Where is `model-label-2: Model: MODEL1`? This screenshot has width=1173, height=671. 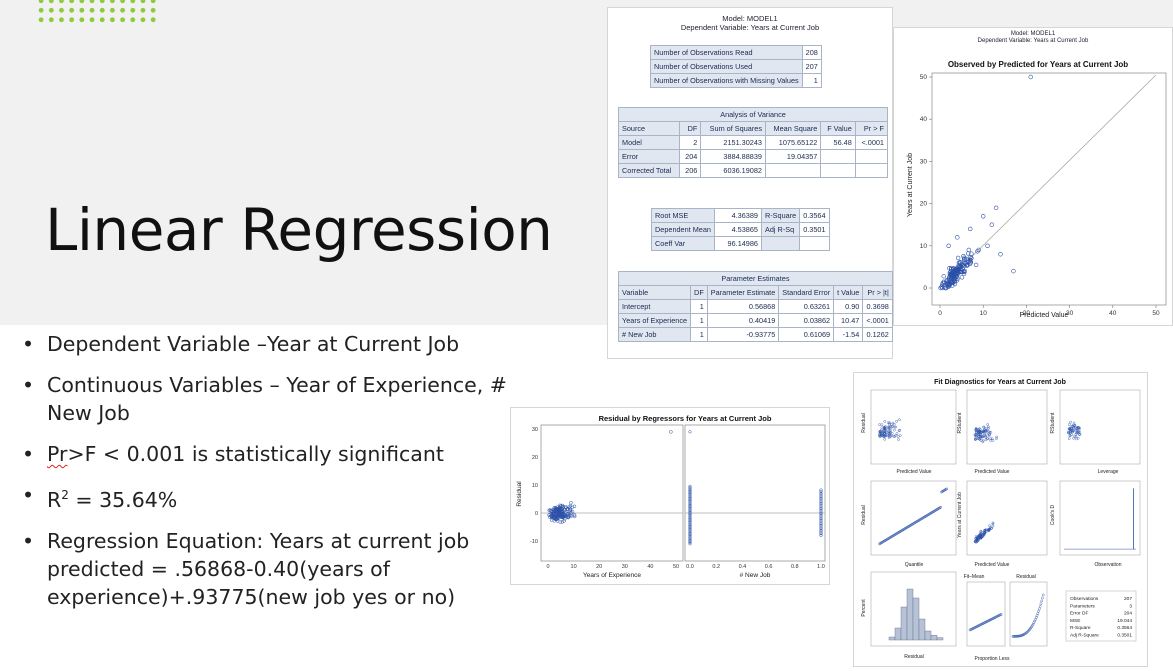
model-label-2: Model: MODEL1 is located at coordinates (1033, 34).